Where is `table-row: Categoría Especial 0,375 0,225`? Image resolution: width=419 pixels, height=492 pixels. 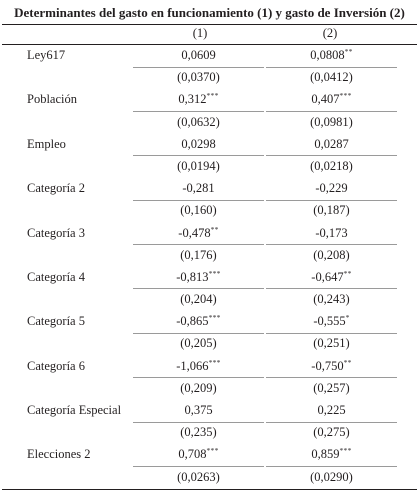 table-row: Categoría Especial 0,375 0,225 is located at coordinates (209, 411).